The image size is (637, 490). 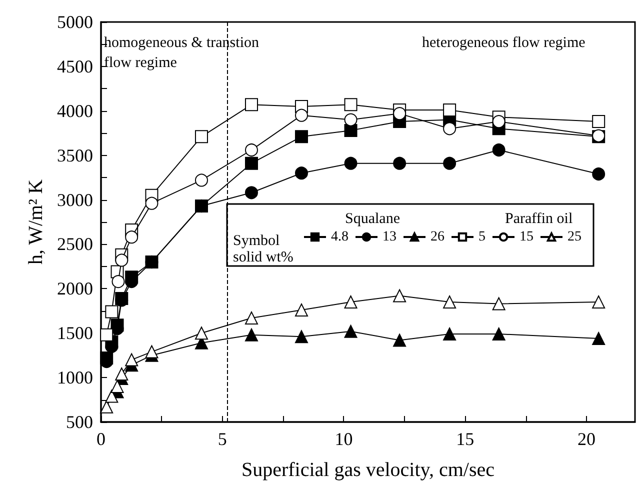 I want to click on y-tick-label: 3500, so click(x=75, y=155).